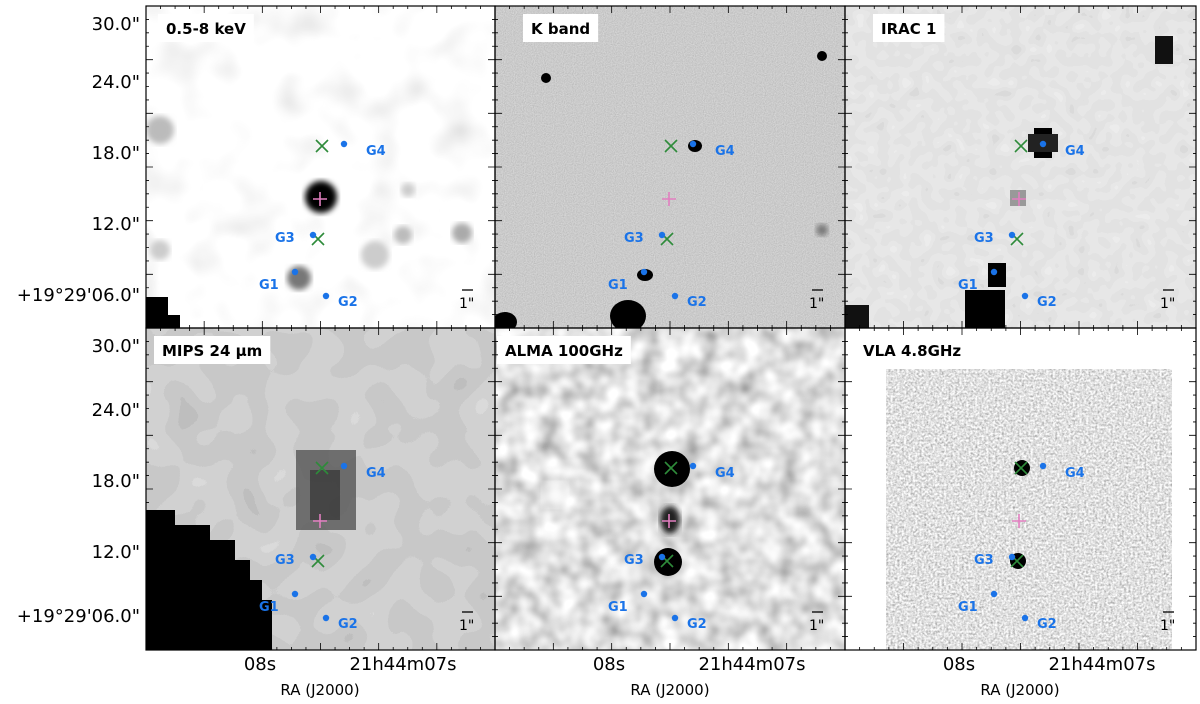 The width and height of the screenshot is (1200, 704). I want to click on y-tick-label: +19°29'06.0", so click(78, 616).